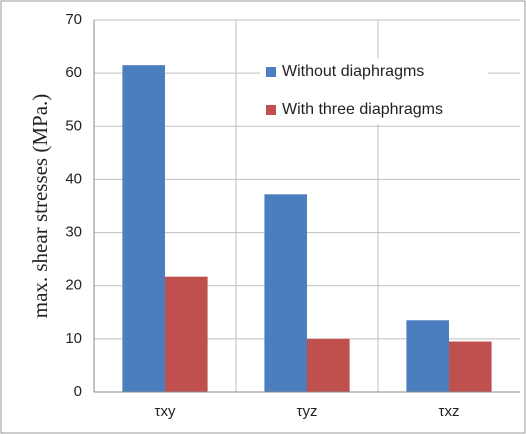 This screenshot has height=434, width=526. Describe the element at coordinates (73, 125) in the screenshot. I see `y-tick-label: 50` at that location.